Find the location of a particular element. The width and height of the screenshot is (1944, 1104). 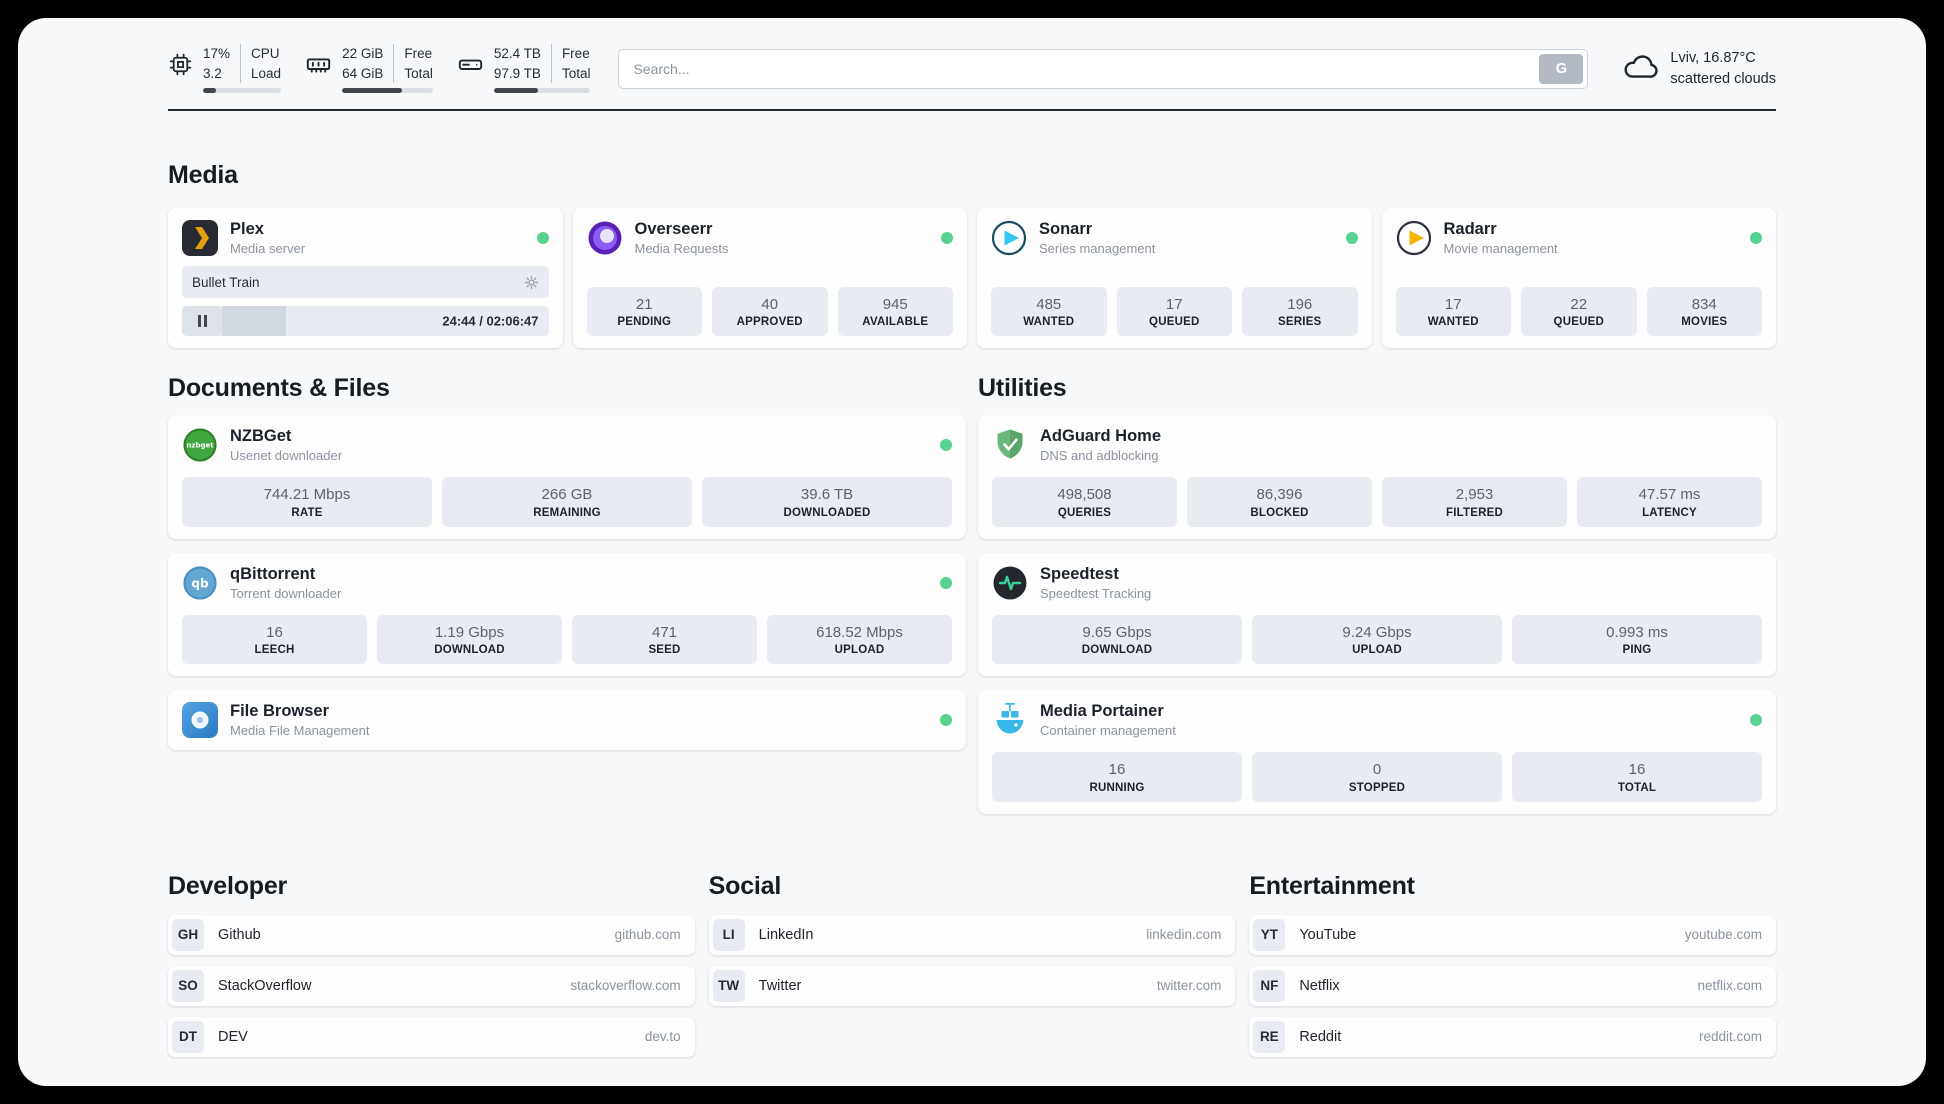

ram-free-label: Free is located at coordinates (418, 53).